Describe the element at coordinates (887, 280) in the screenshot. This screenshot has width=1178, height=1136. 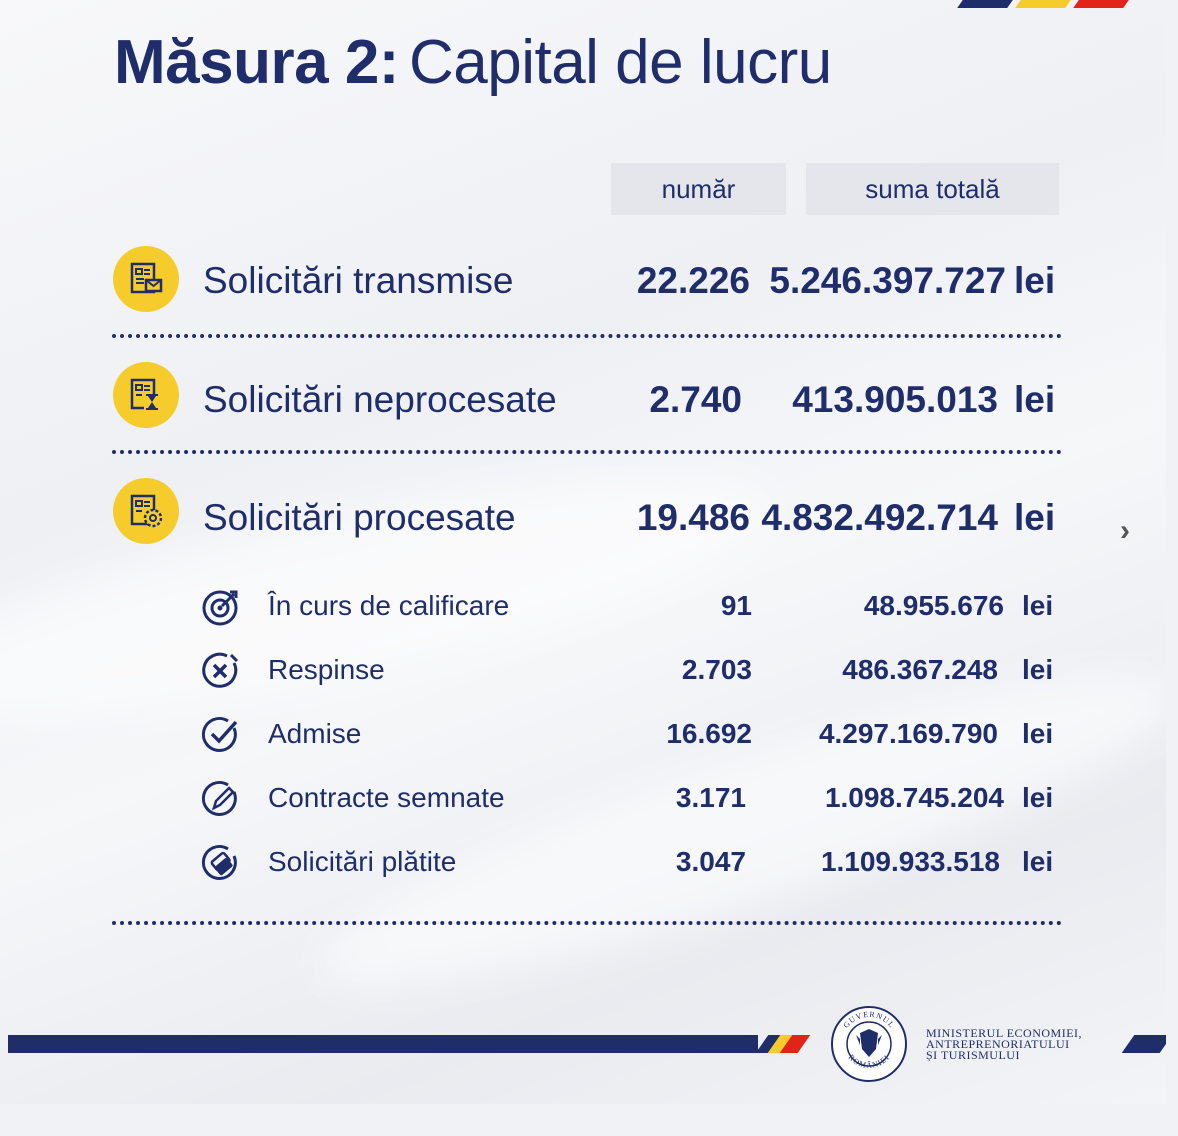
I see `row-sum-transmitted: 5.246.397.727` at that location.